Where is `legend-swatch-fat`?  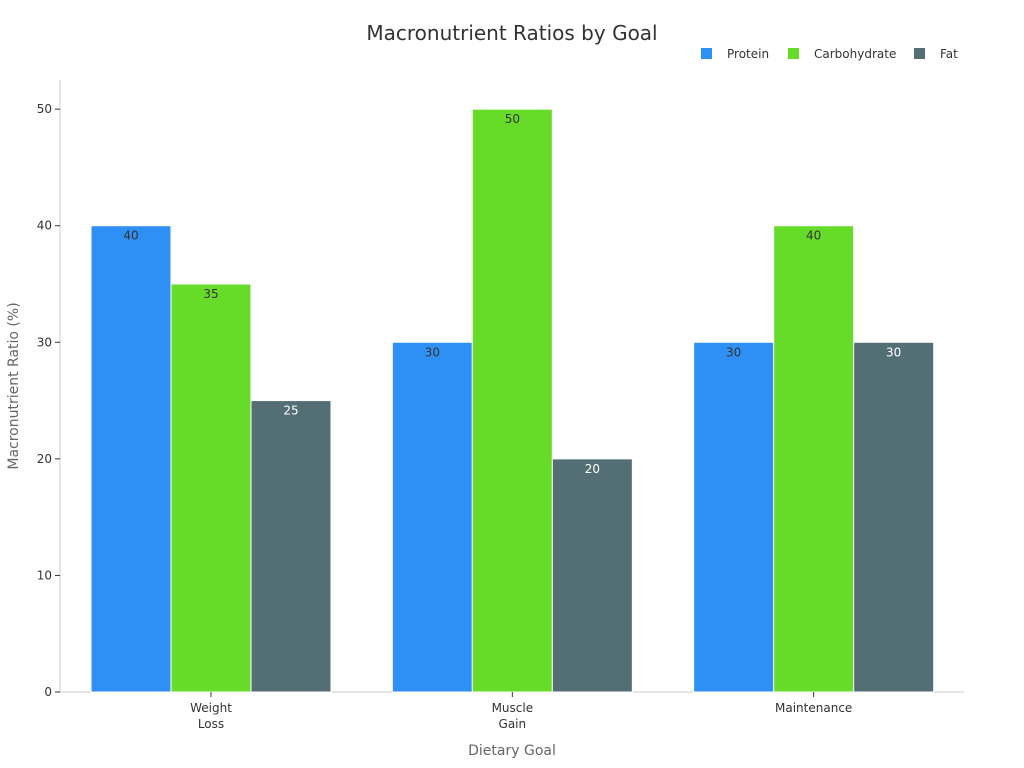
legend-swatch-fat is located at coordinates (919, 53).